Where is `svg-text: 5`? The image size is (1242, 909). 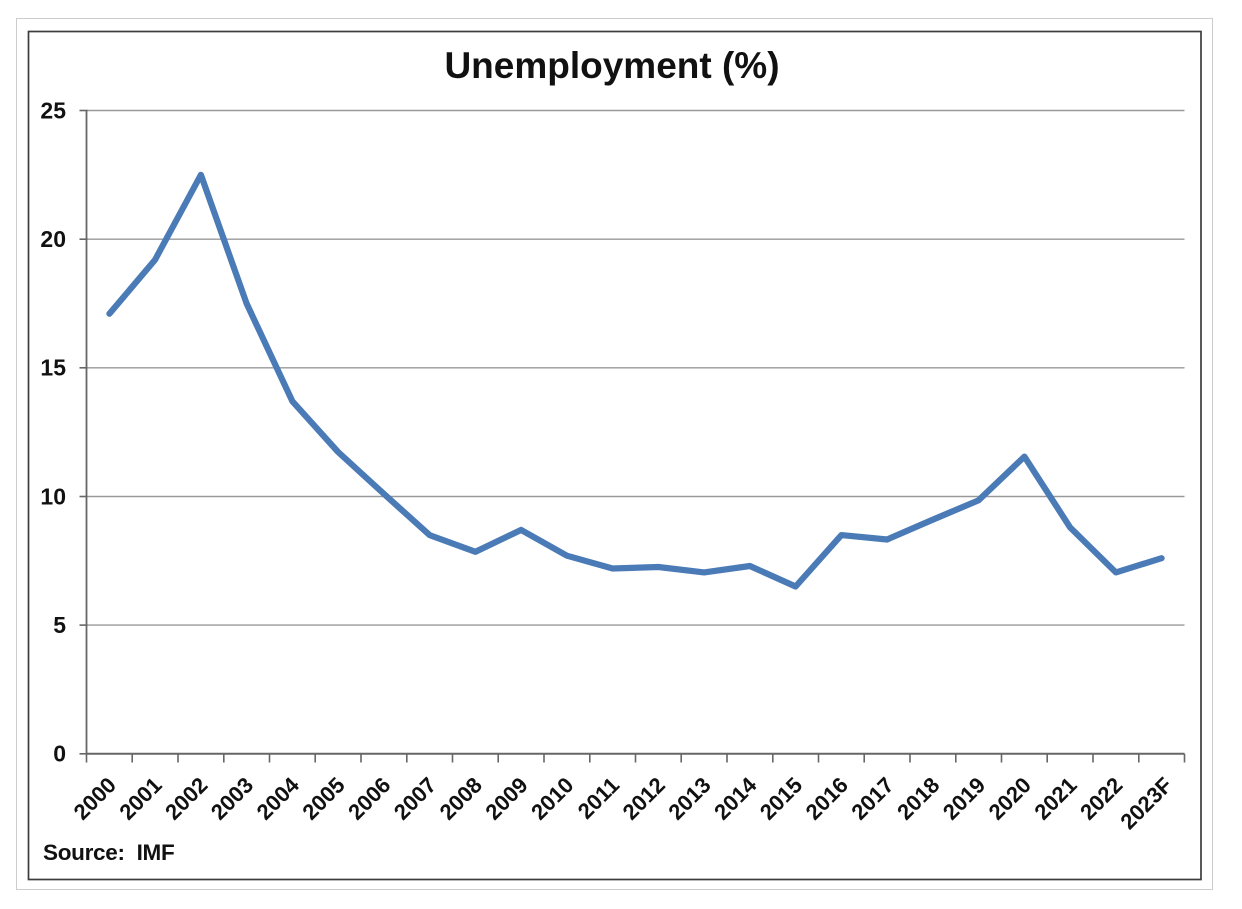 svg-text: 5 is located at coordinates (59, 625).